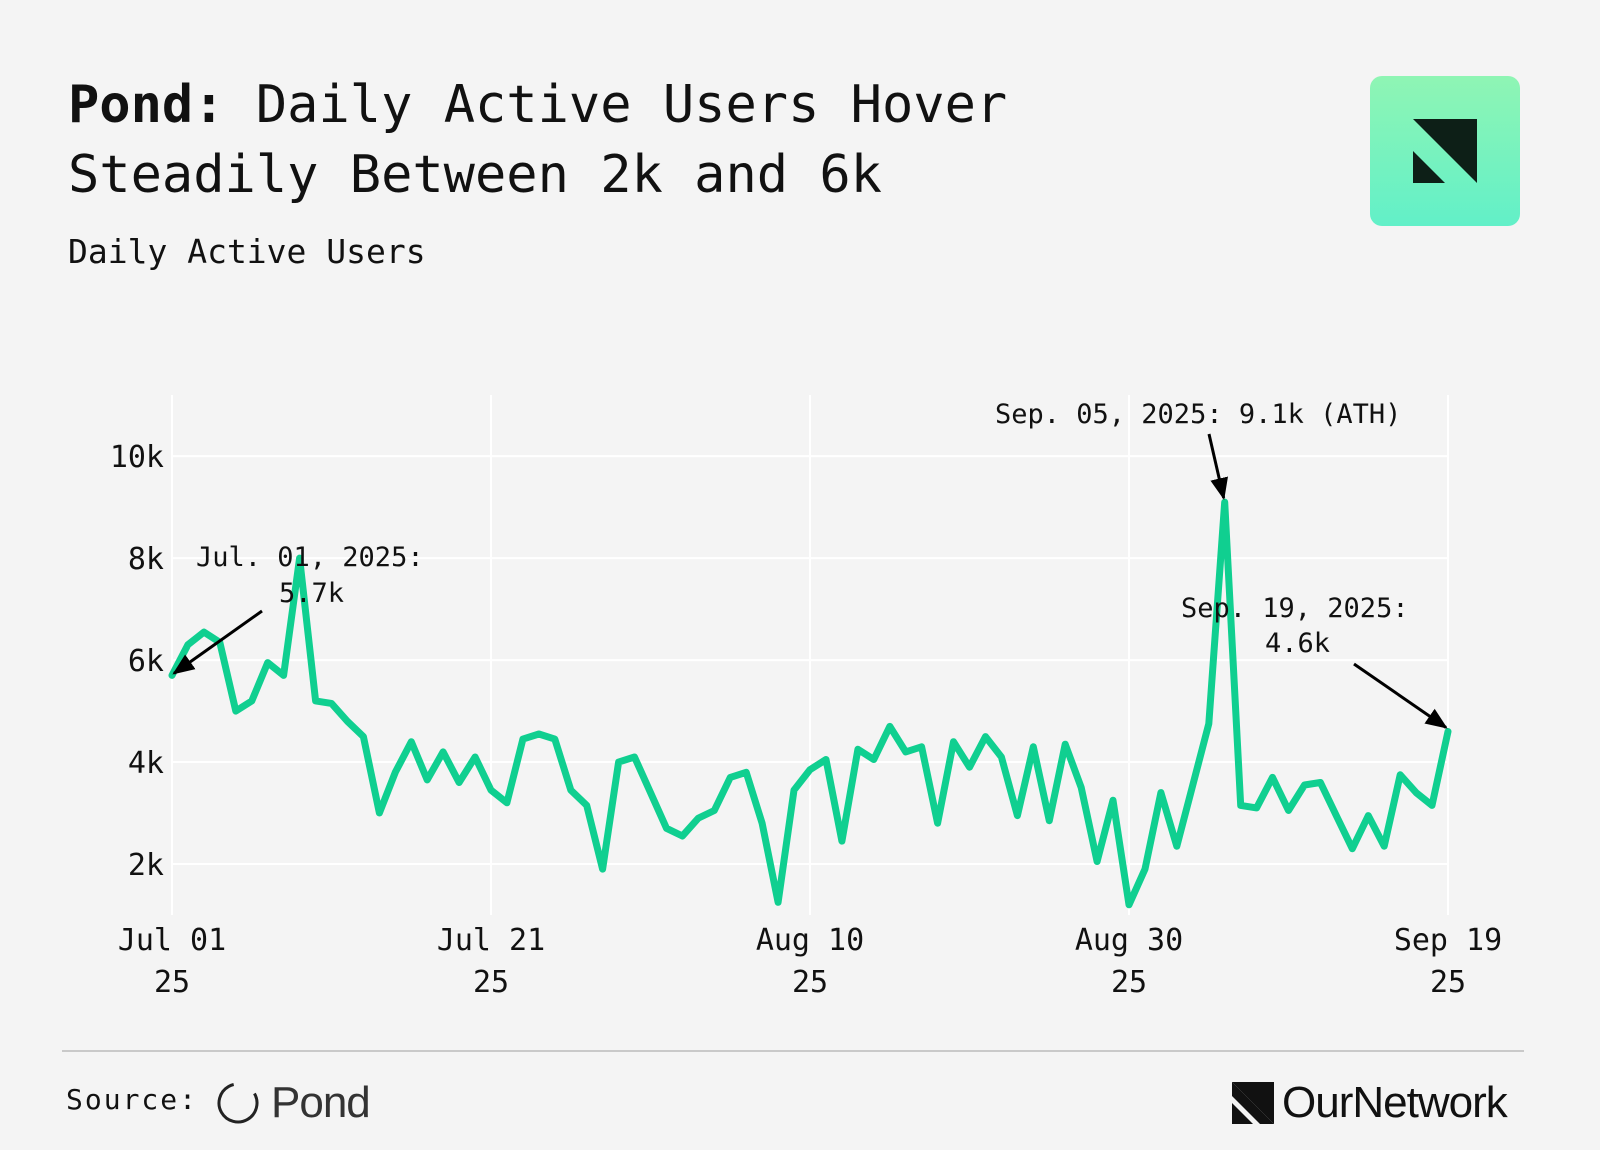  What do you see at coordinates (311, 593) in the screenshot?
I see `annotation-jul01-value: 5.7k` at bounding box center [311, 593].